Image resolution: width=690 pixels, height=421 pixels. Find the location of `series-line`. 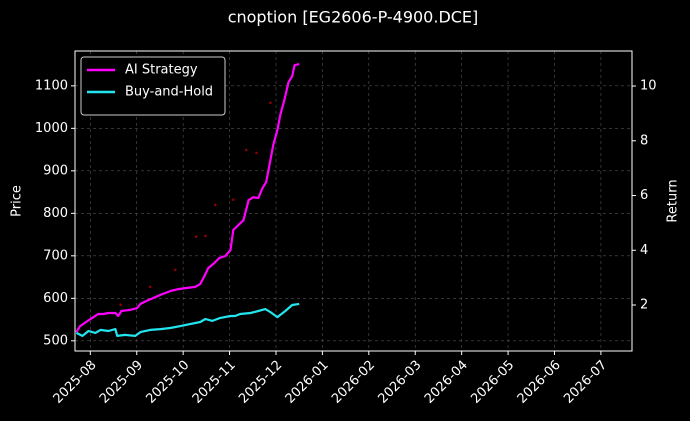

series-line is located at coordinates (187, 319).